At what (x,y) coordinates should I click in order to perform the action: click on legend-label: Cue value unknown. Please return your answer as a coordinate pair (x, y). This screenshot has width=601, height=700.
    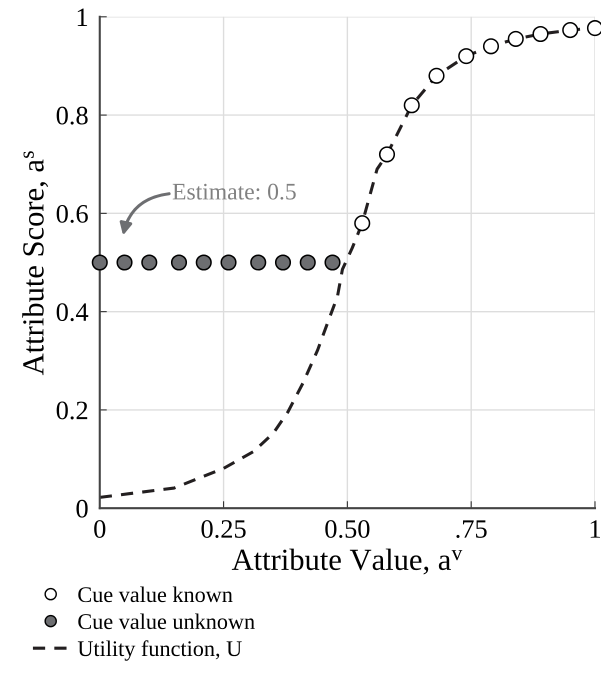
    Looking at the image, I should click on (166, 621).